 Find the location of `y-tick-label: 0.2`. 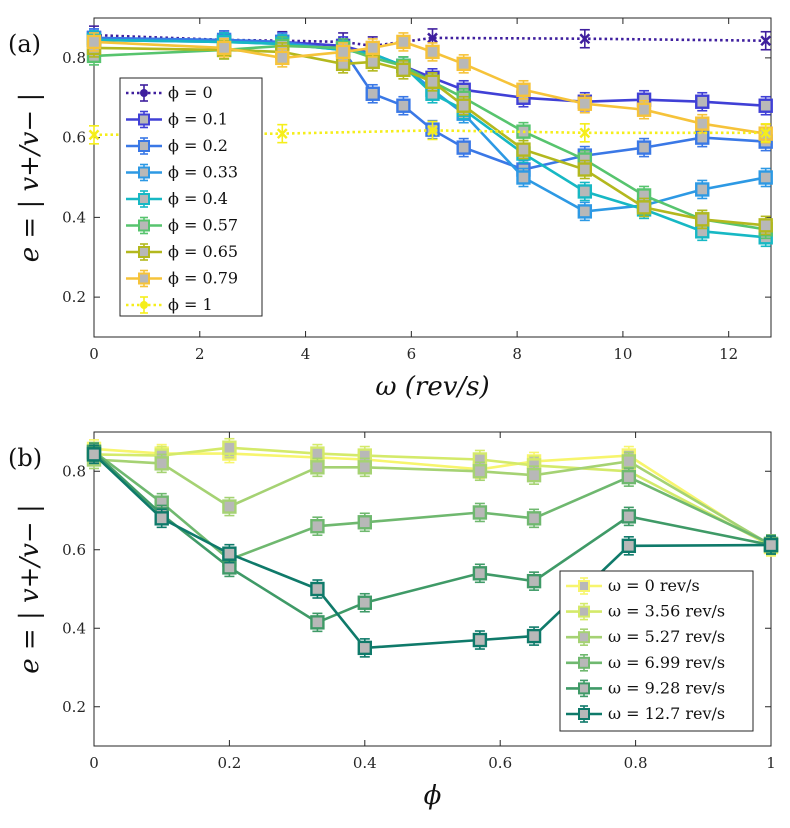

y-tick-label: 0.2 is located at coordinates (74, 707).